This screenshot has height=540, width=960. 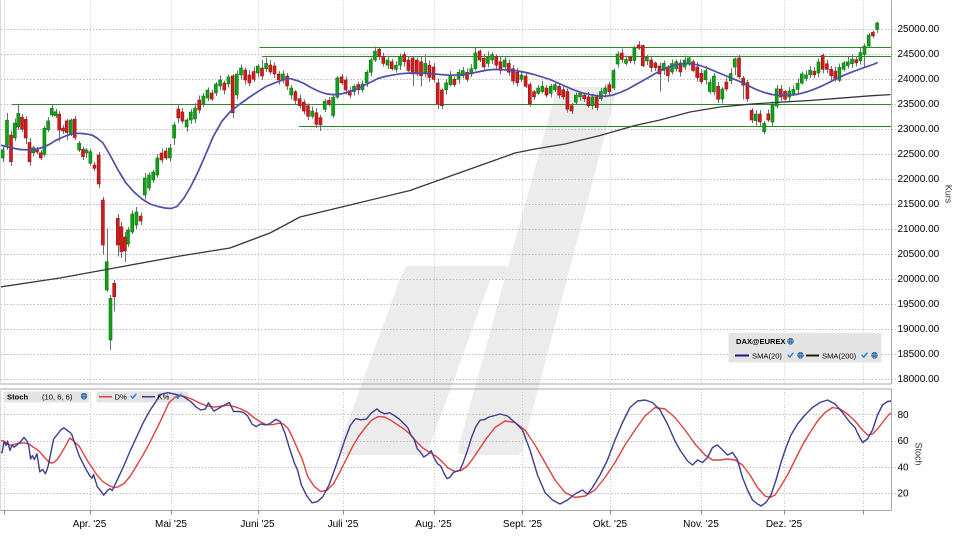 What do you see at coordinates (523, 524) in the screenshot?
I see `svg-text: Sept. '25` at bounding box center [523, 524].